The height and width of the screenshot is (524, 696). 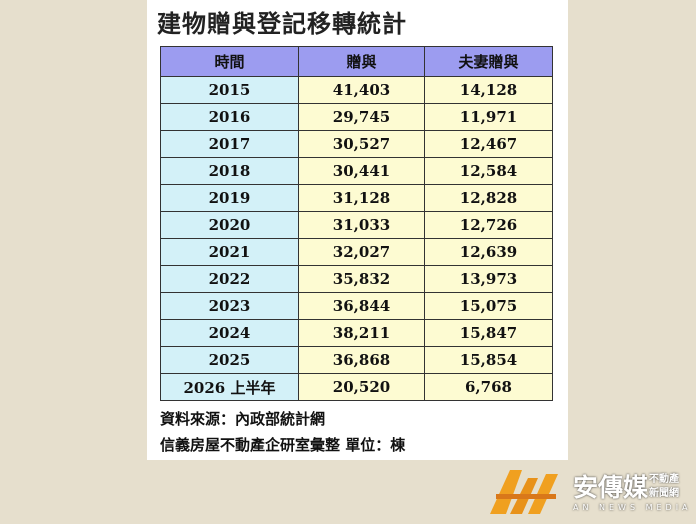 What do you see at coordinates (229, 279) in the screenshot?
I see `table-cell: 2022` at bounding box center [229, 279].